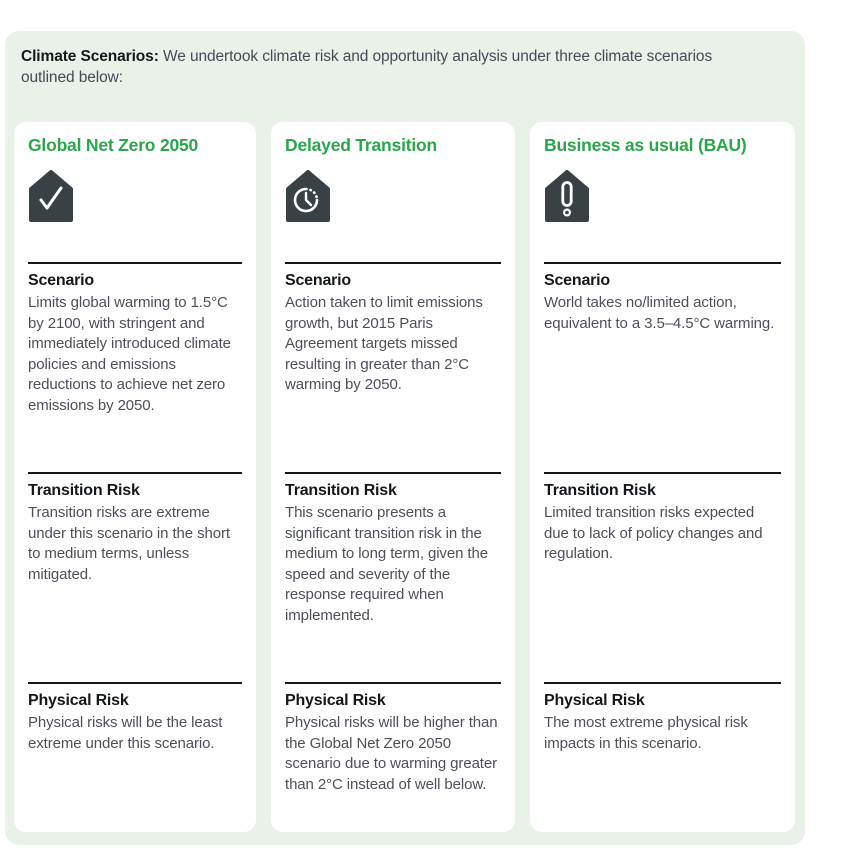 The height and width of the screenshot is (860, 865). I want to click on panel-intro-bold: Climate Scenarios:, so click(90, 56).